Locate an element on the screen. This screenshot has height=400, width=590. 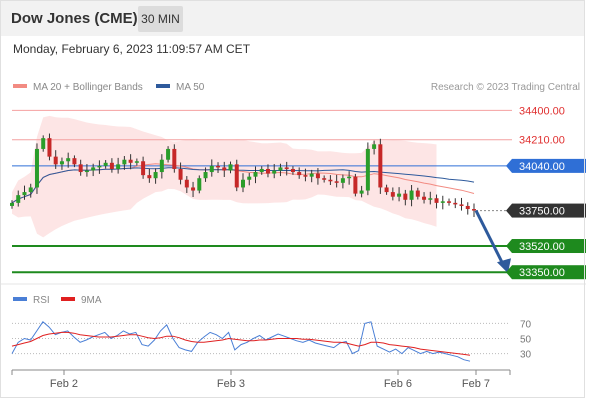
legend-label: MA 50 is located at coordinates (190, 87).